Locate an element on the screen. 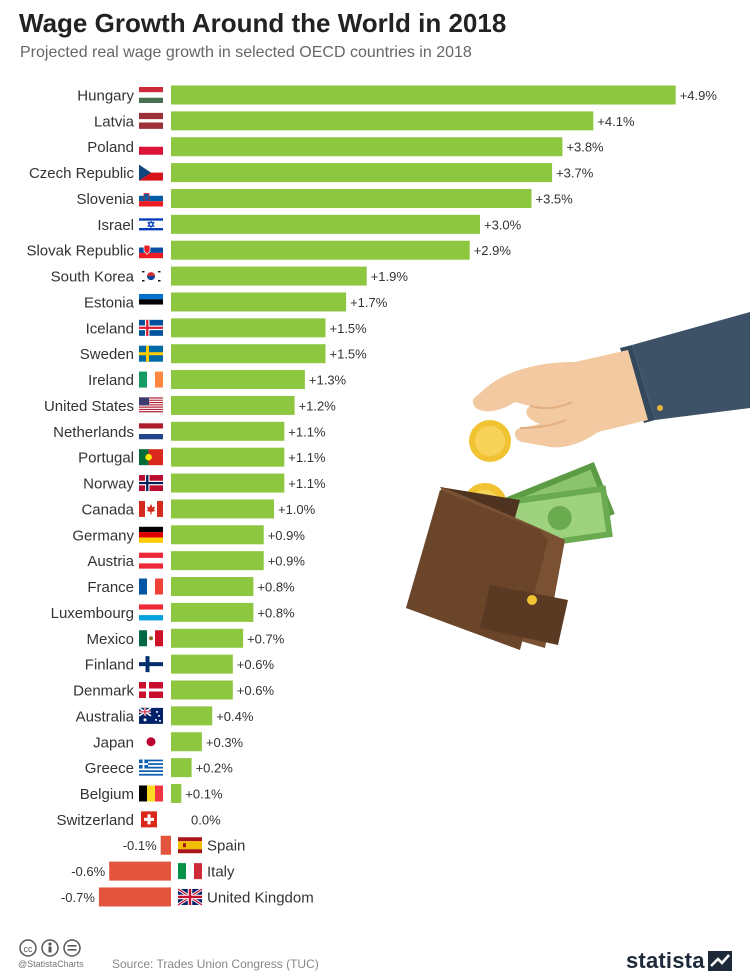 This screenshot has width=750, height=974. bar-luxembourg is located at coordinates (212, 612).